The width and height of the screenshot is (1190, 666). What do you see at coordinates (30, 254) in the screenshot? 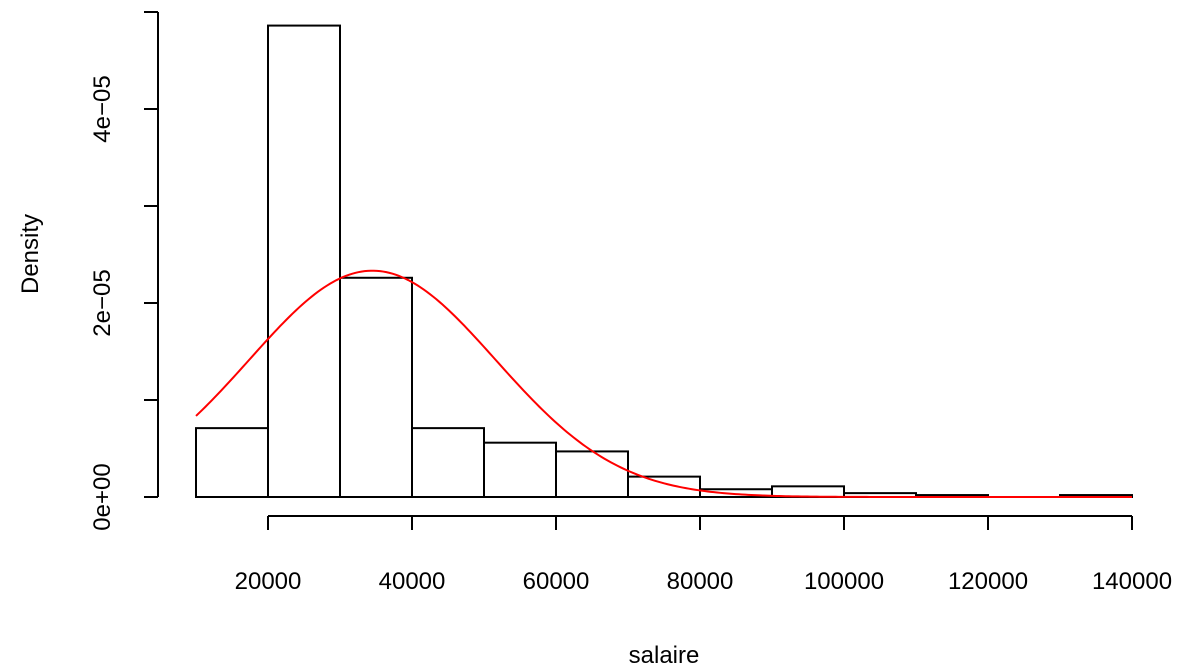
I see `y-axis-label: Density` at bounding box center [30, 254].